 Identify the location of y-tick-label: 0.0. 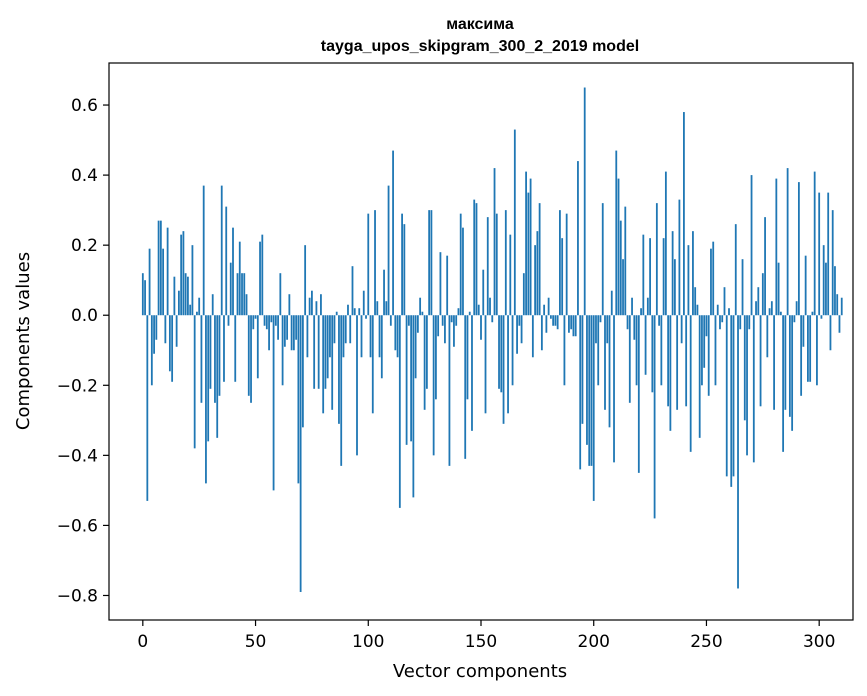
(84, 316).